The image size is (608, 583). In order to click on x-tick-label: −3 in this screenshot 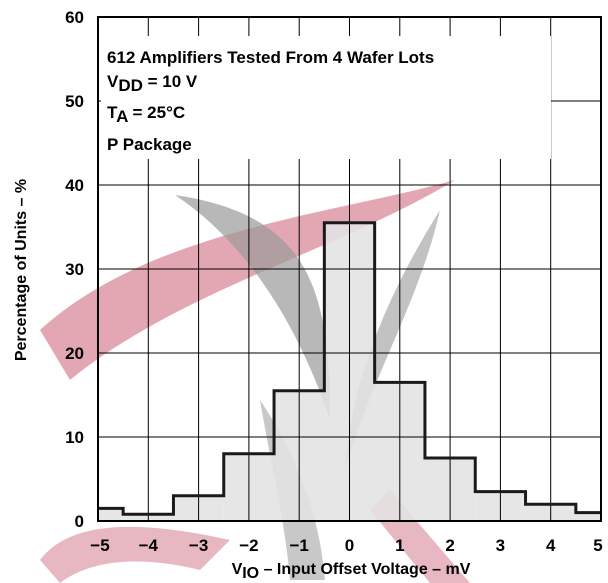, I will do `click(198, 545)`.